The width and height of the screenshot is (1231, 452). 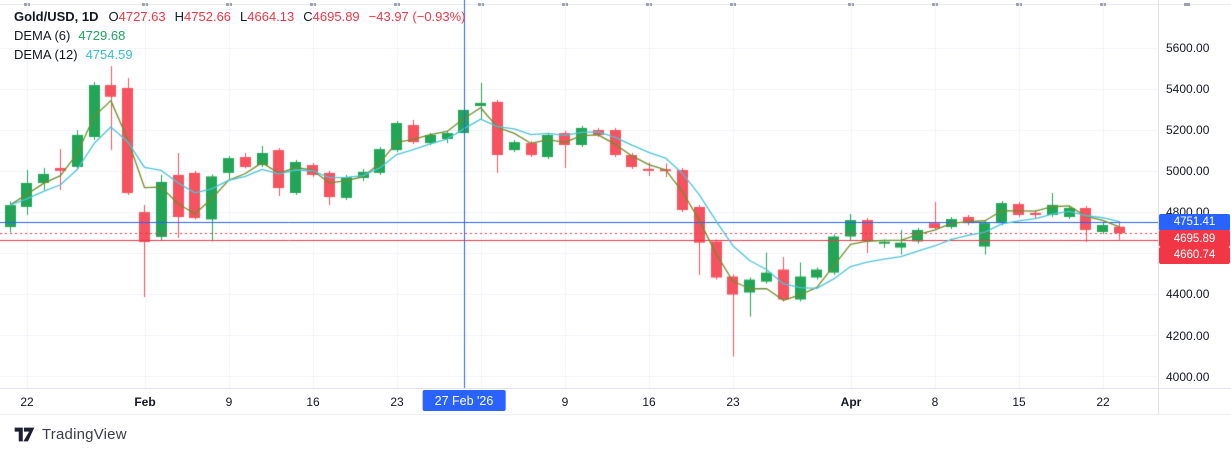 What do you see at coordinates (145, 402) in the screenshot?
I see `time-axis-label: Feb` at bounding box center [145, 402].